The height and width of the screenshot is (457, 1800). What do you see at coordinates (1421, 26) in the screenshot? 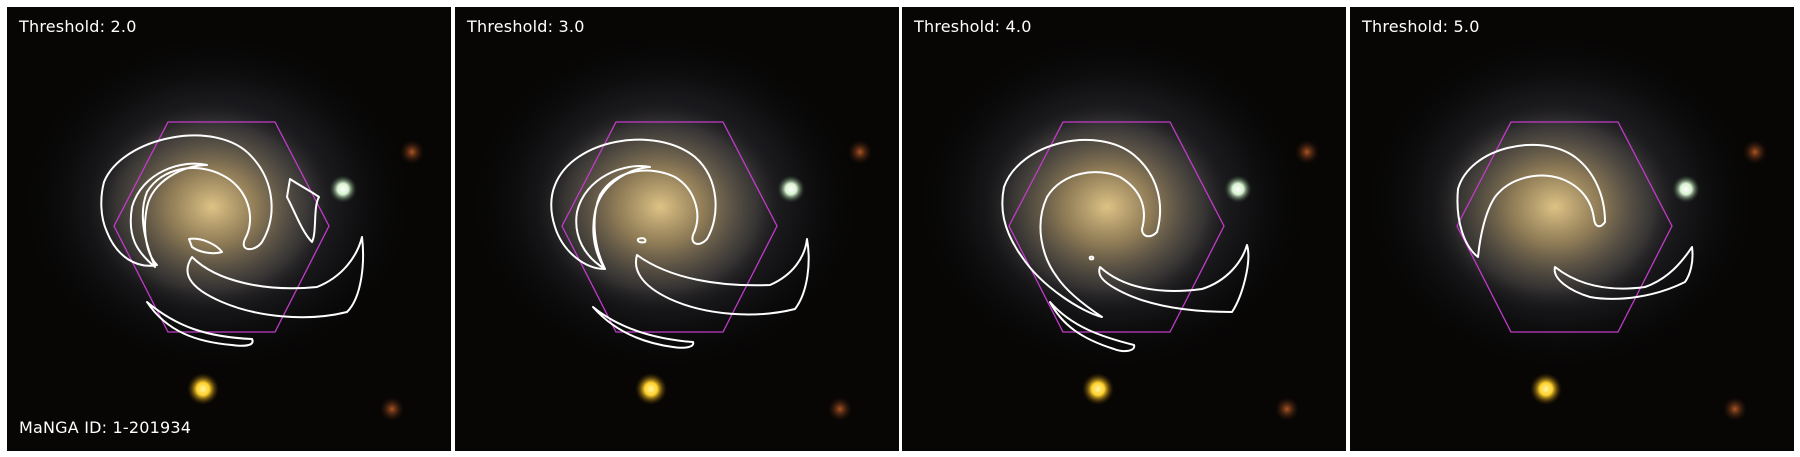
I see `threshold-label: Threshold: 5.0` at bounding box center [1421, 26].